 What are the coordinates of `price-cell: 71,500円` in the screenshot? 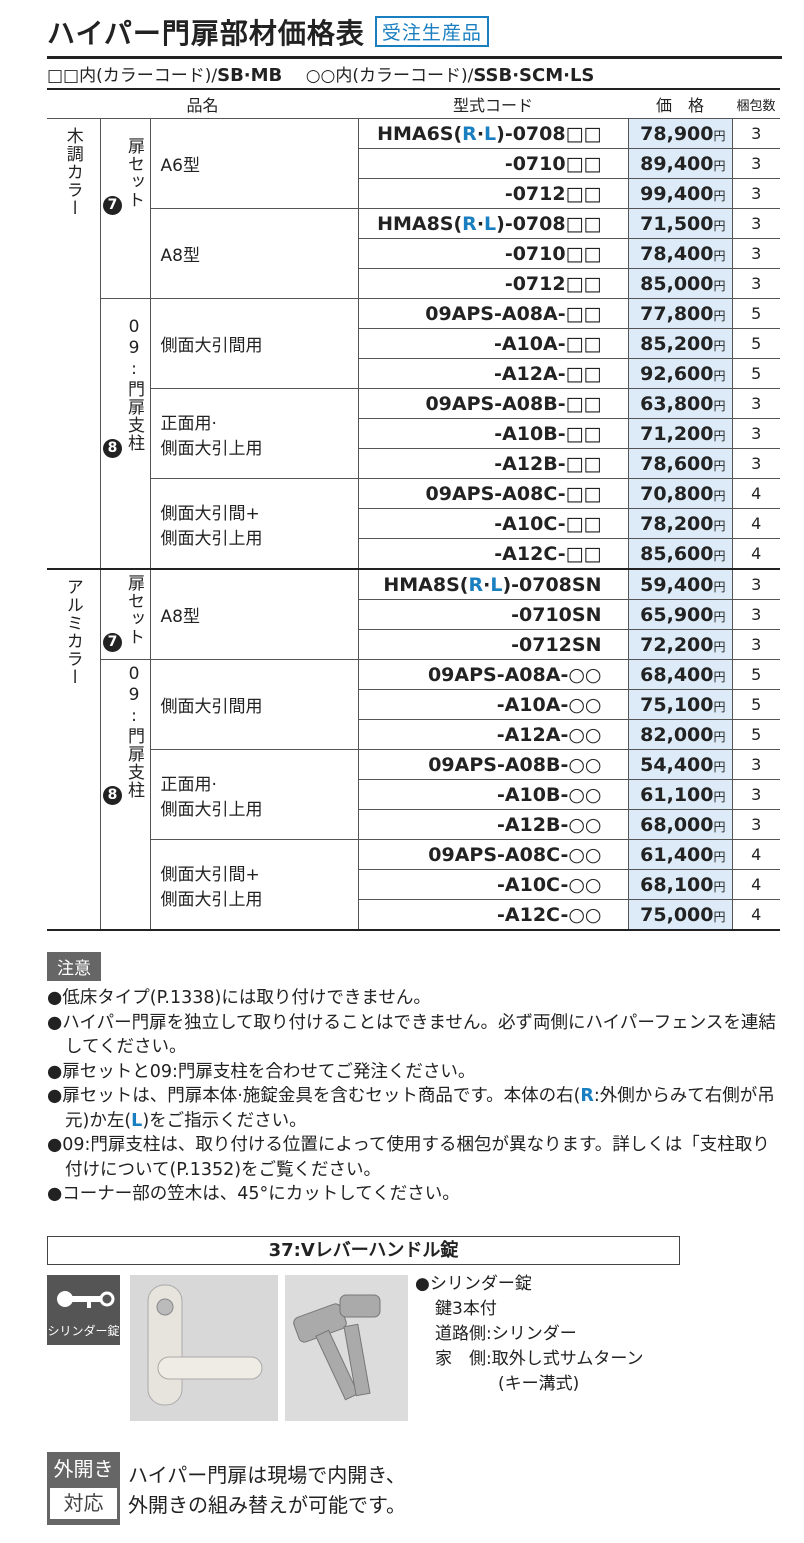 It's located at (680, 223).